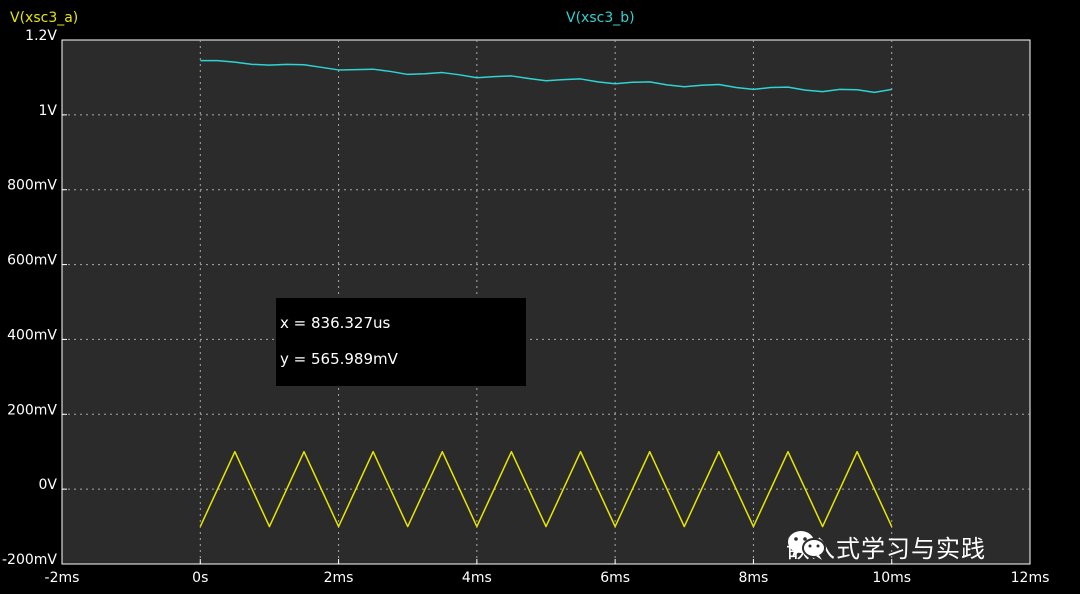 This screenshot has width=1080, height=594. Describe the element at coordinates (600, 18) in the screenshot. I see `series-b-label: V(xsc3_b)` at that location.